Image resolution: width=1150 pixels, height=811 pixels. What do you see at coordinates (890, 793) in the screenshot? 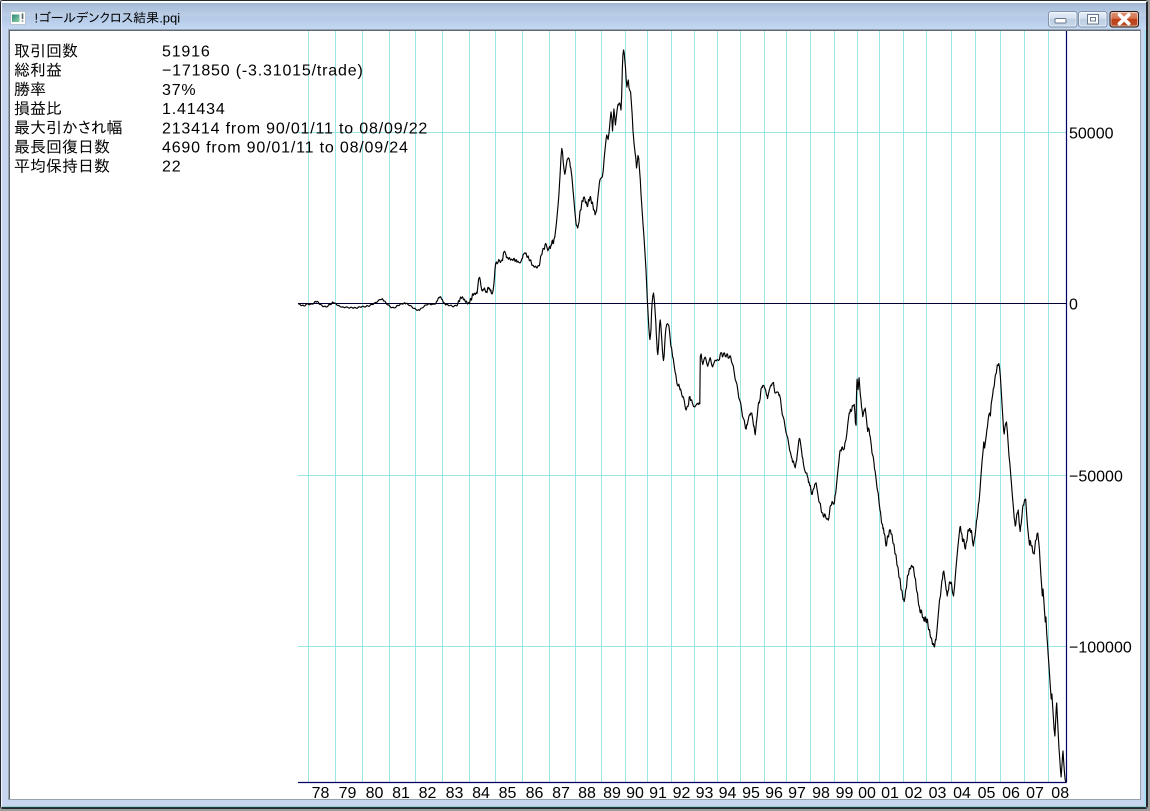
I see `svg-text: 01` at bounding box center [890, 793].